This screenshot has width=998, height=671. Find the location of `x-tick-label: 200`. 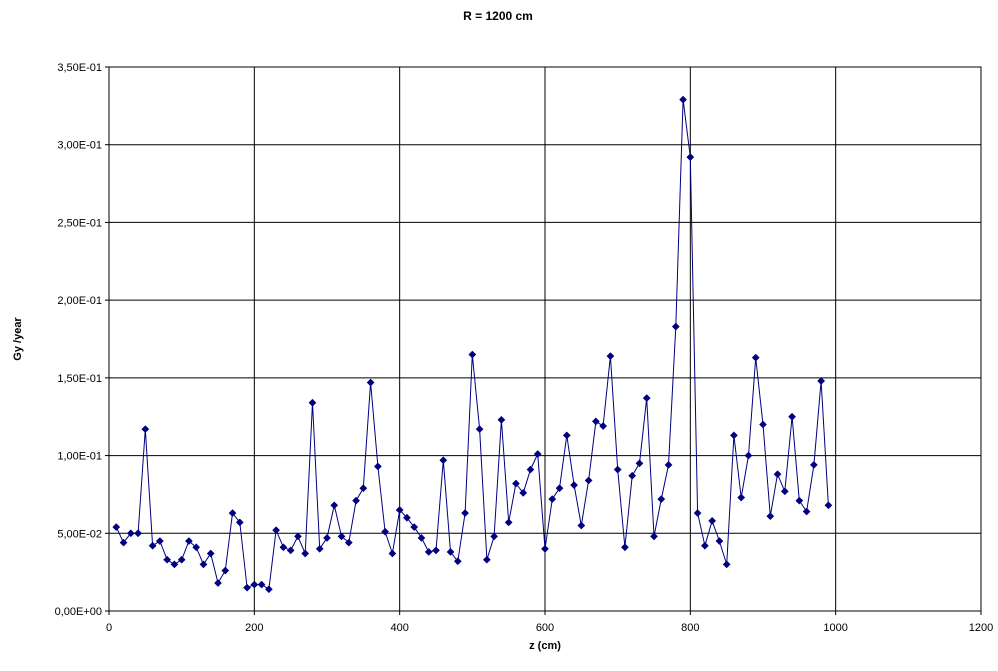

x-tick-label: 200 is located at coordinates (254, 628).